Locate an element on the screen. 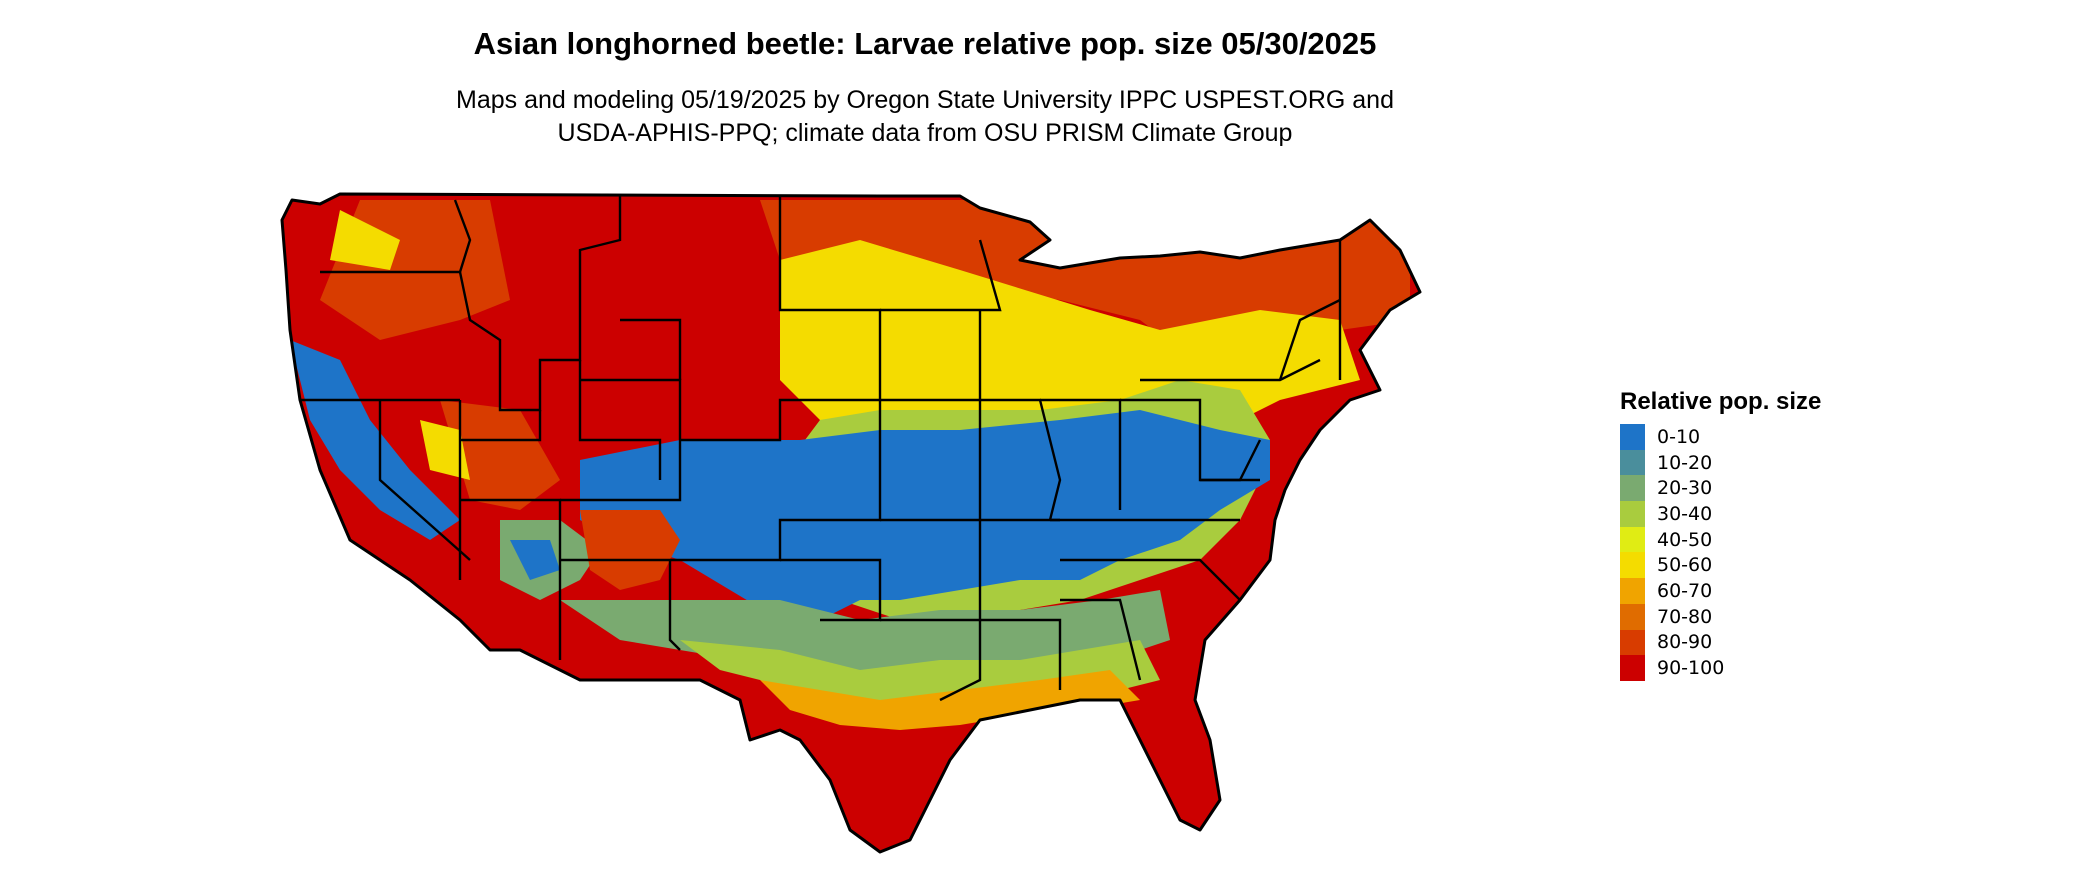 The width and height of the screenshot is (2100, 892). legend-item: 20-30 is located at coordinates (1720, 488).